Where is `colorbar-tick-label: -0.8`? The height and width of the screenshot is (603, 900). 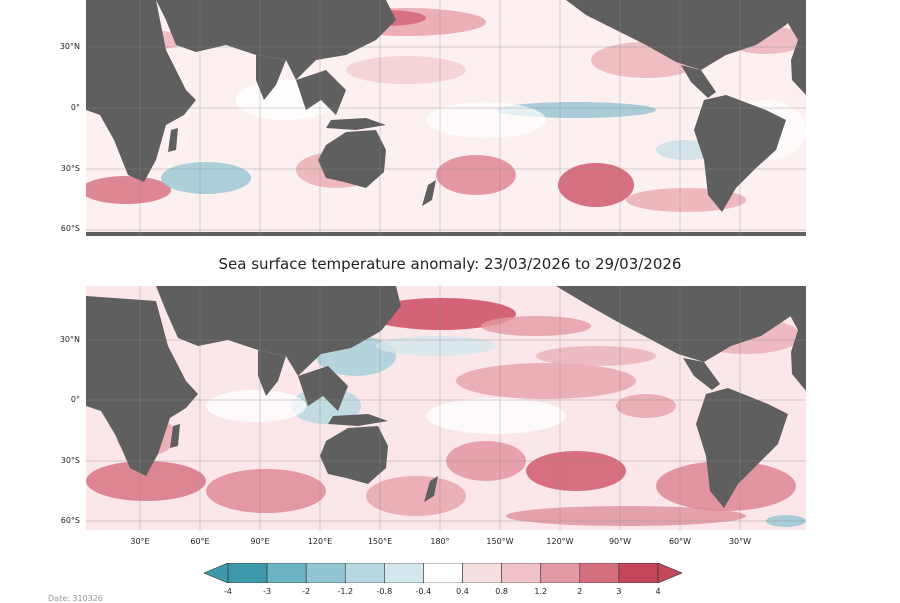
colorbar-tick-label: -0.8 is located at coordinates (384, 591).